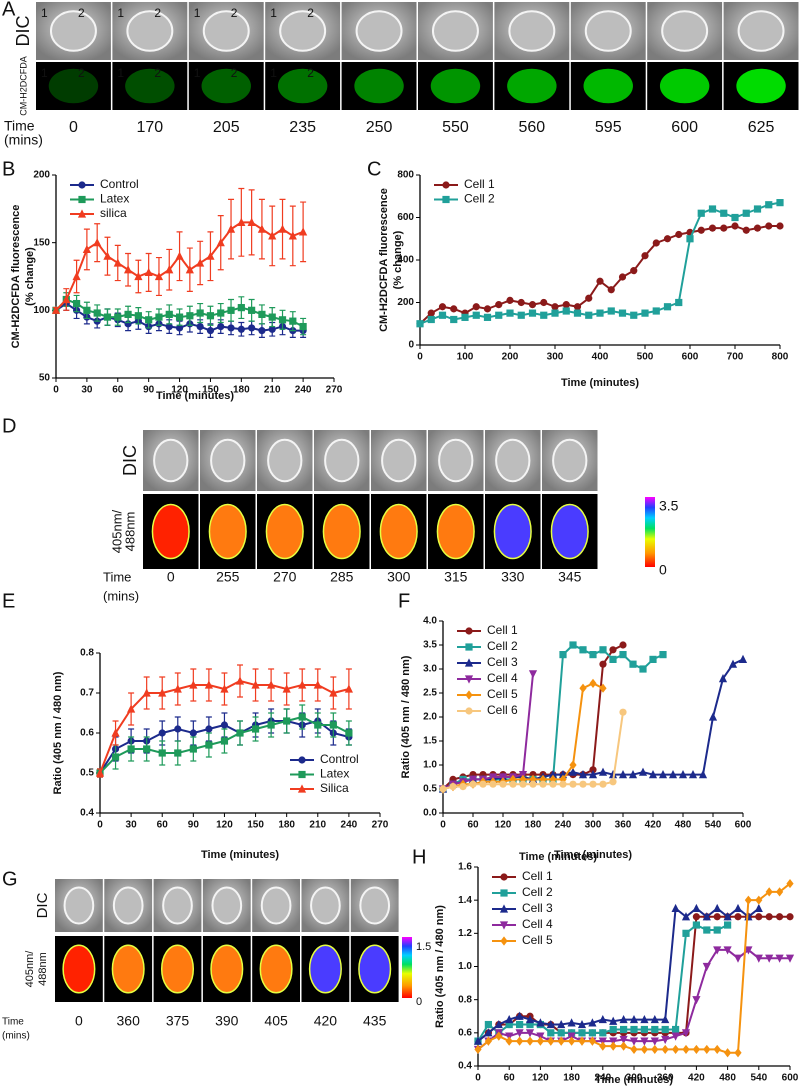 Image resolution: width=800 pixels, height=1086 pixels. Describe the element at coordinates (405, 175) in the screenshot. I see `y-tick-label: 800` at that location.